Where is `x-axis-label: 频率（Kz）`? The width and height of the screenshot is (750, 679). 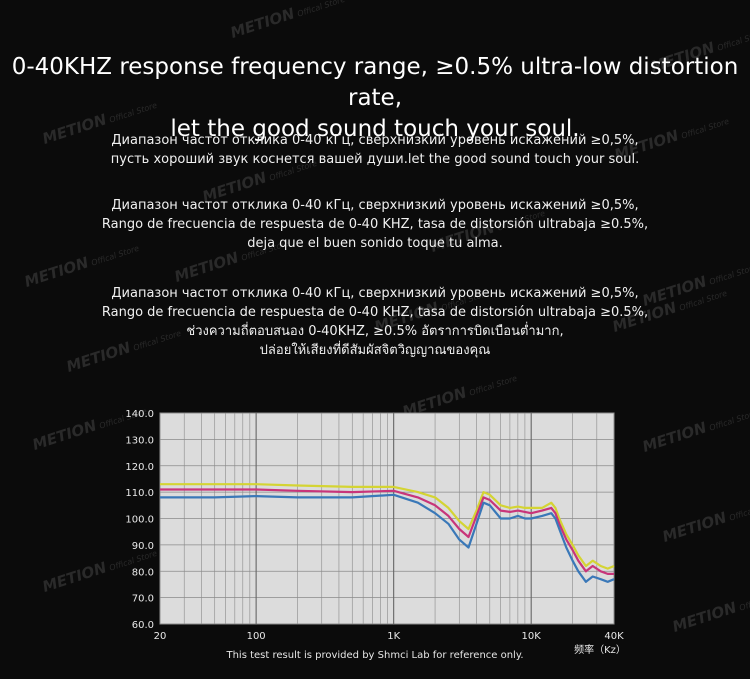 x-axis-label: 频率（Kz） is located at coordinates (600, 649).